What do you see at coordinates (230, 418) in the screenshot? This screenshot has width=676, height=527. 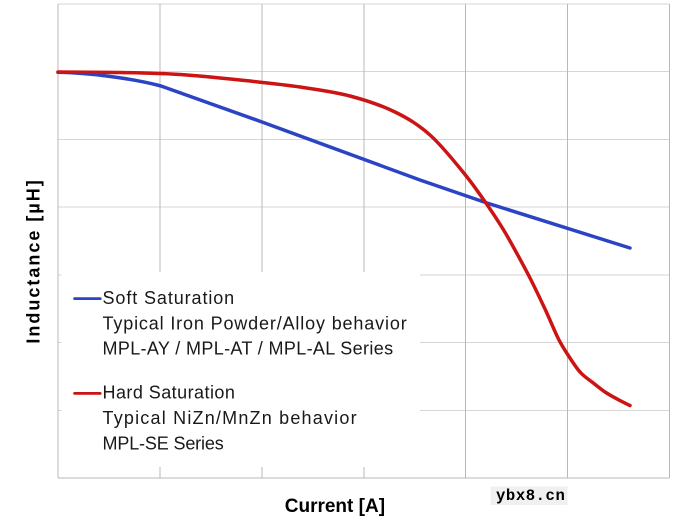 I see `svg-text: Typical NiZn/MnZn behavior` at bounding box center [230, 418].